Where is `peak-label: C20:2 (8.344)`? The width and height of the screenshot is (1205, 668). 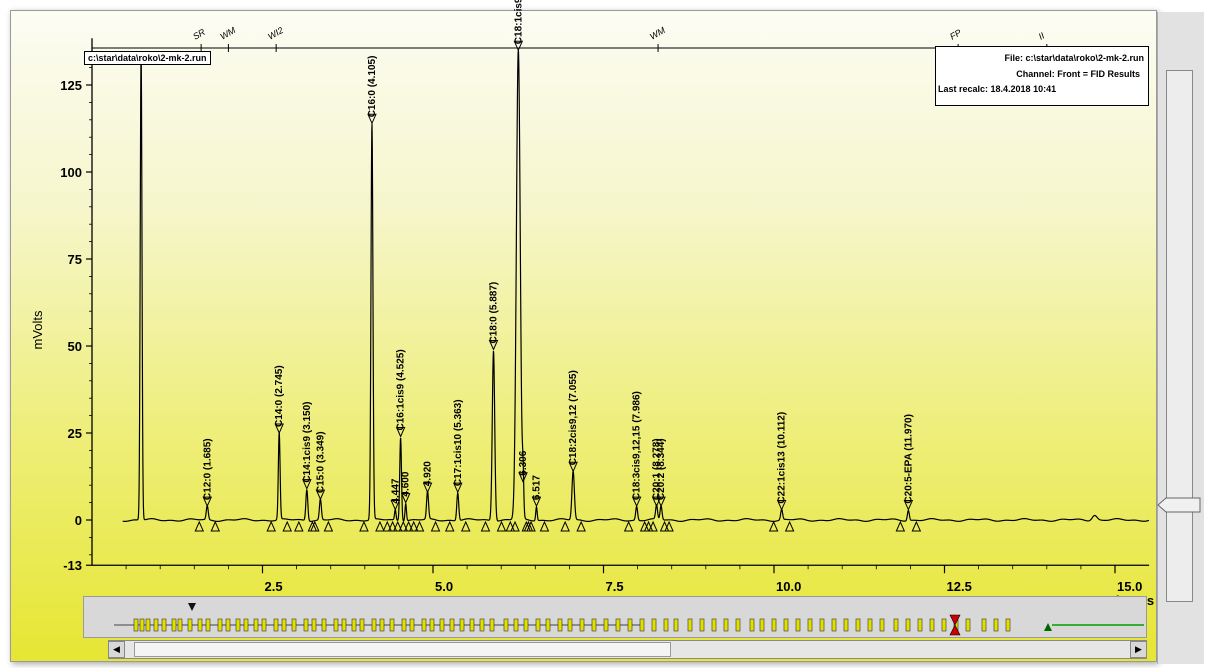 peak-label: C20:2 (8.344) is located at coordinates (661, 469).